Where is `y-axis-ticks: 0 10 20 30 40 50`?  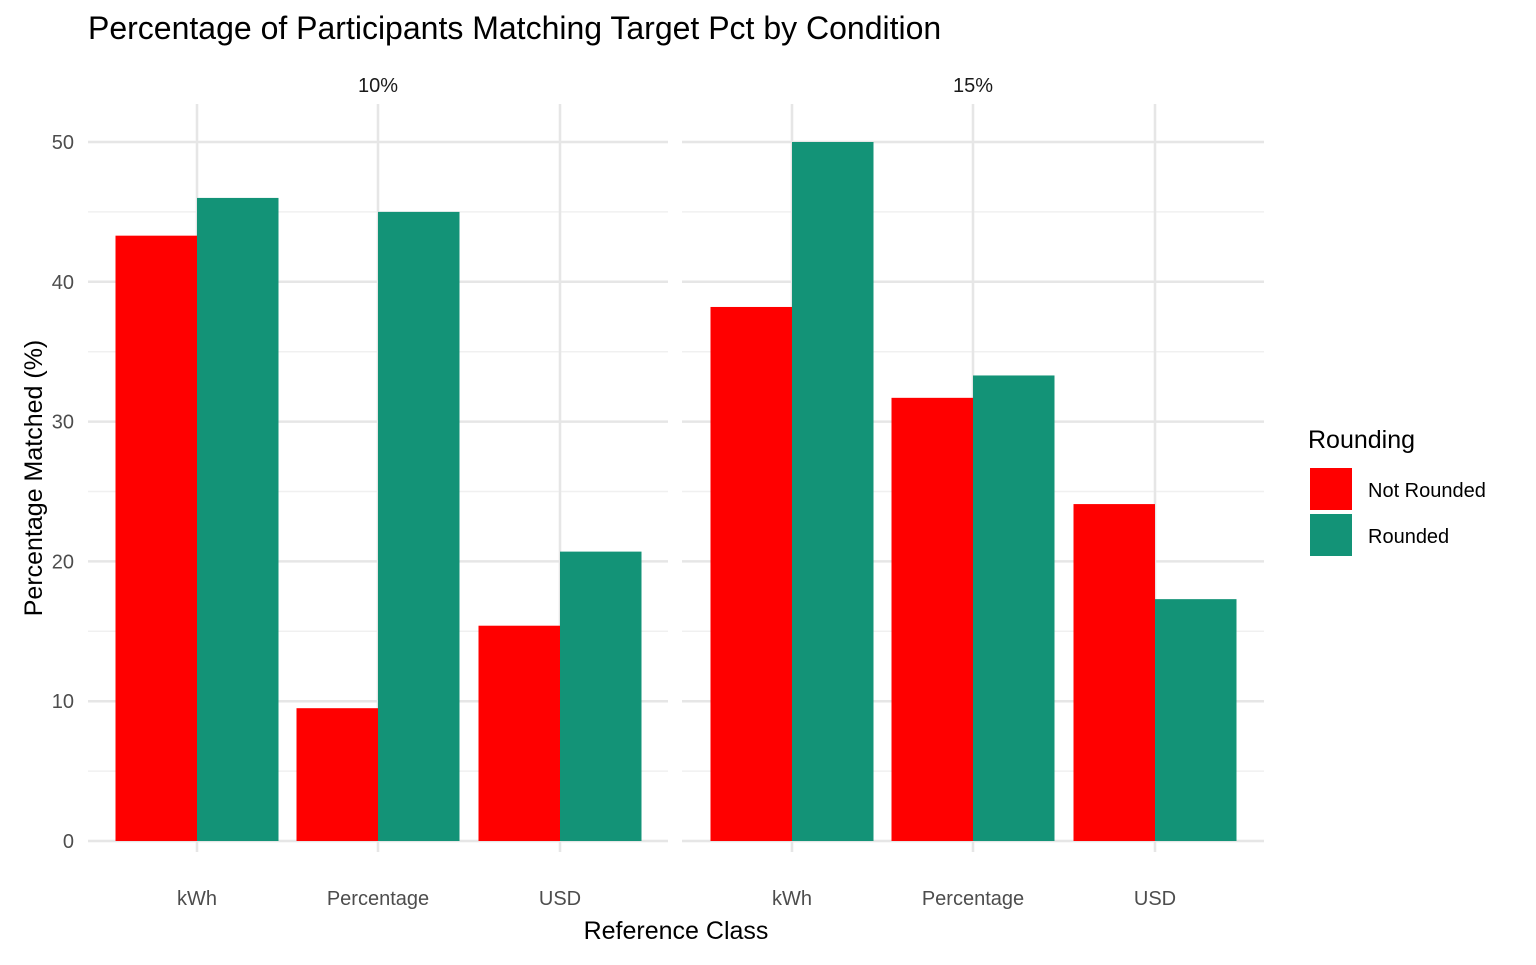 y-axis-ticks: 0 10 20 30 40 50 is located at coordinates (63, 492).